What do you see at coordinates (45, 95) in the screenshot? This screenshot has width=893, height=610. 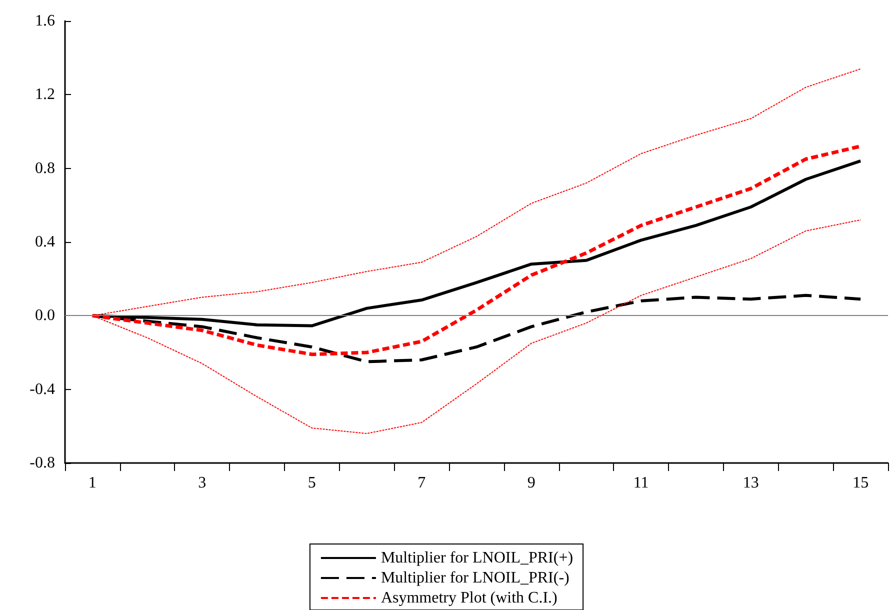 I see `y-tick-label: 1.2` at bounding box center [45, 95].